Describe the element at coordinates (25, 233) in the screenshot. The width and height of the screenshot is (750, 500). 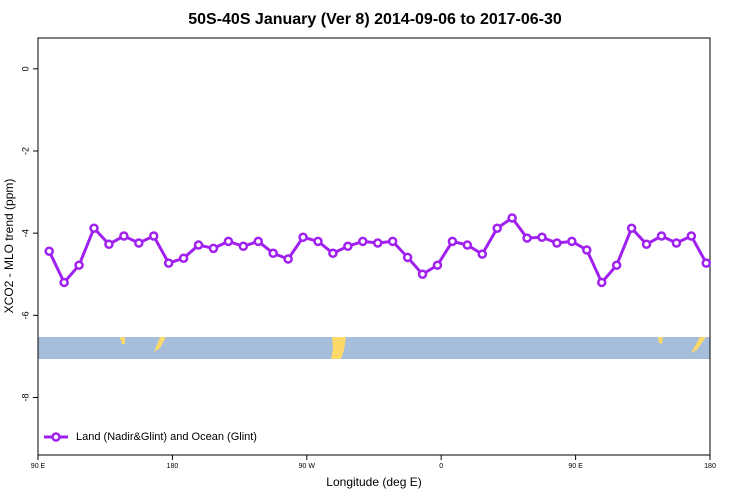
I see `y-tick-label: -4` at that location.